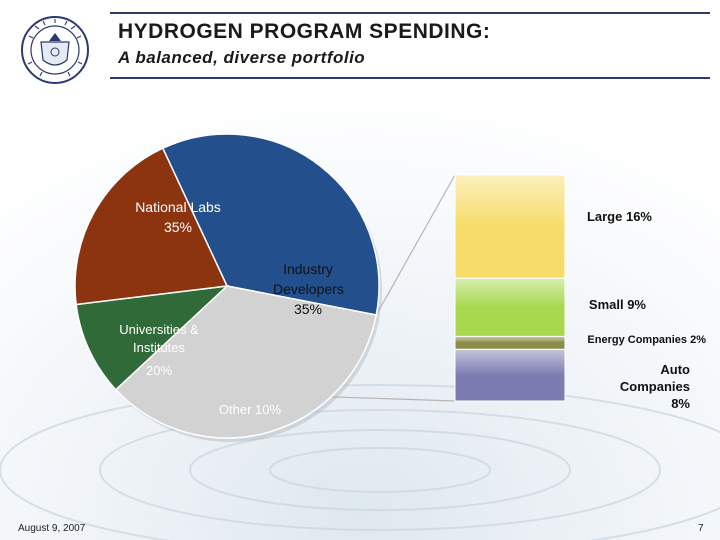 The image size is (720, 540). Describe the element at coordinates (304, 31) in the screenshot. I see `slide-title: HYDROGEN PROGRAM SPENDING:` at that location.